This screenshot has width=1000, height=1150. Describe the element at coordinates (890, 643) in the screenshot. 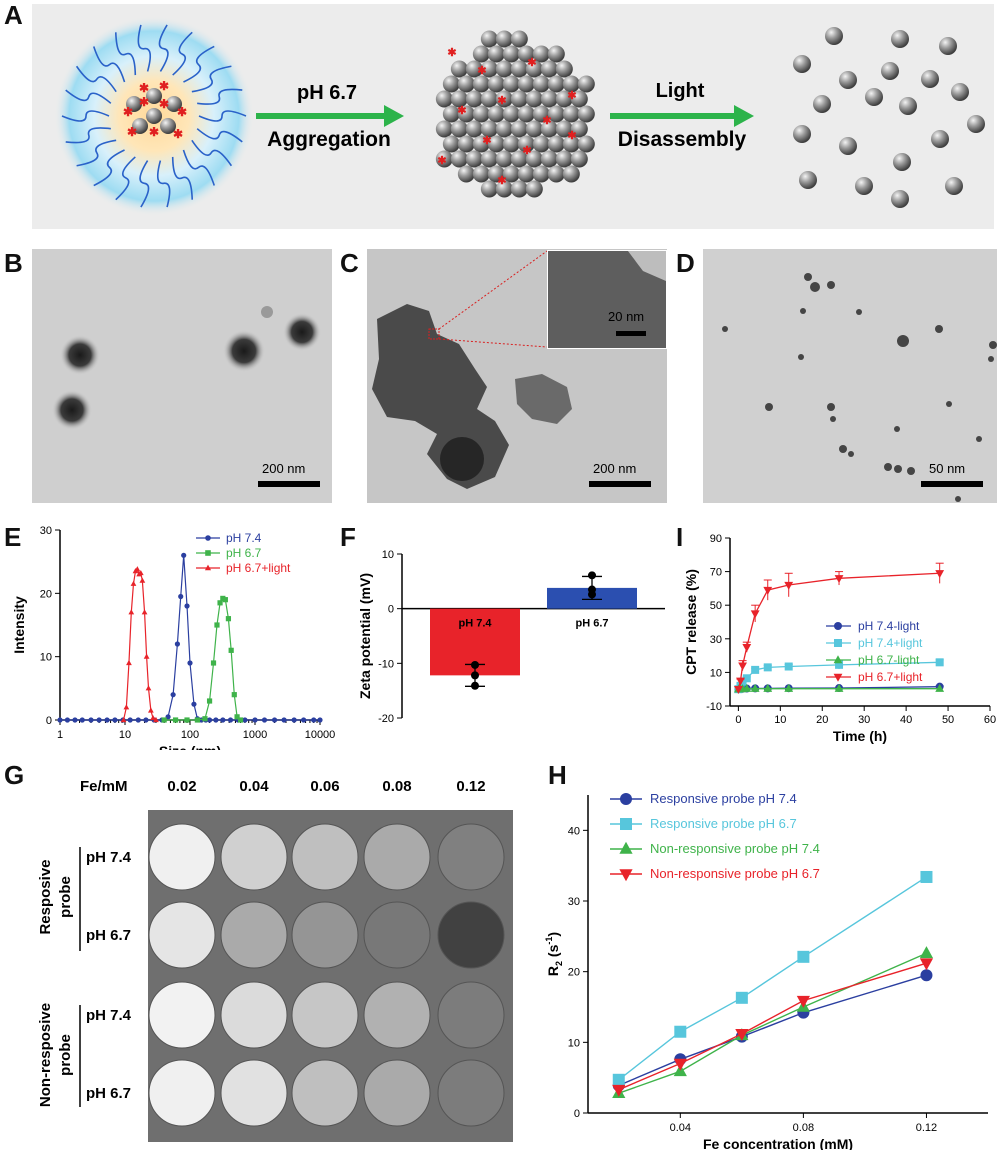

I see `legend-label: pH 7.4+light` at that location.